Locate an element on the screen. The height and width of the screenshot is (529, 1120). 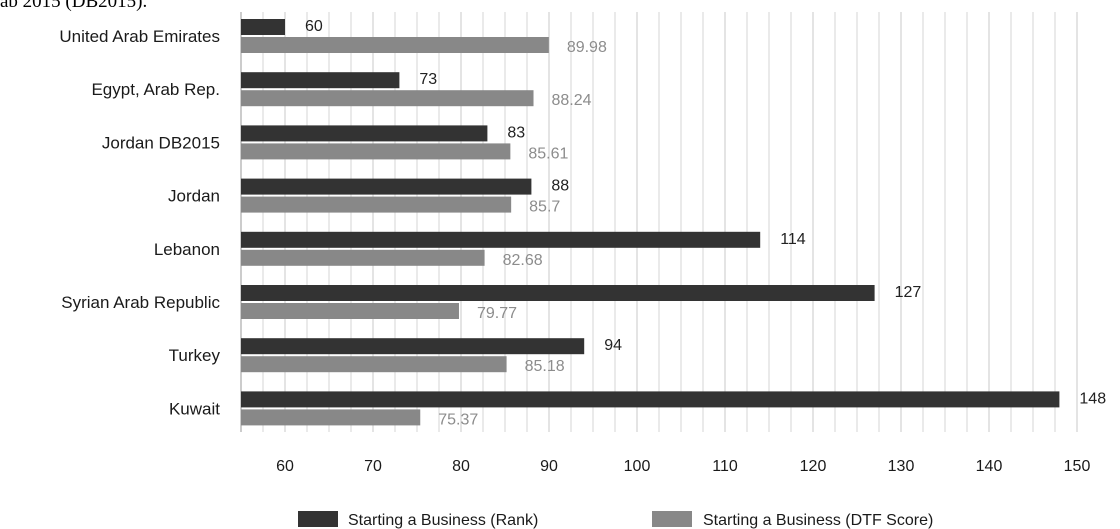
legend-label-rank: Starting a Business (Rank) is located at coordinates (443, 520).